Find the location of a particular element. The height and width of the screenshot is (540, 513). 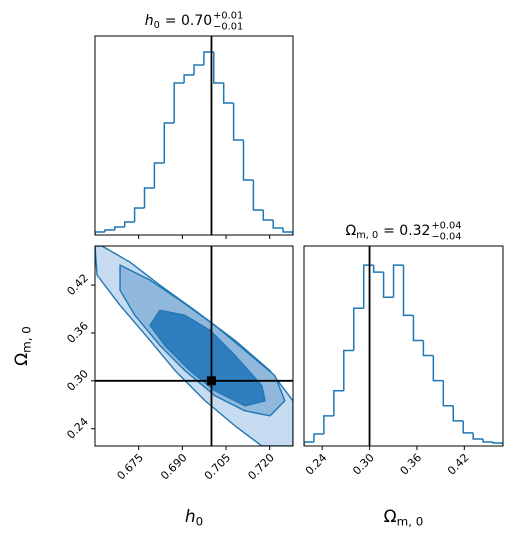

y-axis-label: Ωm, 0 is located at coordinates (23, 346).